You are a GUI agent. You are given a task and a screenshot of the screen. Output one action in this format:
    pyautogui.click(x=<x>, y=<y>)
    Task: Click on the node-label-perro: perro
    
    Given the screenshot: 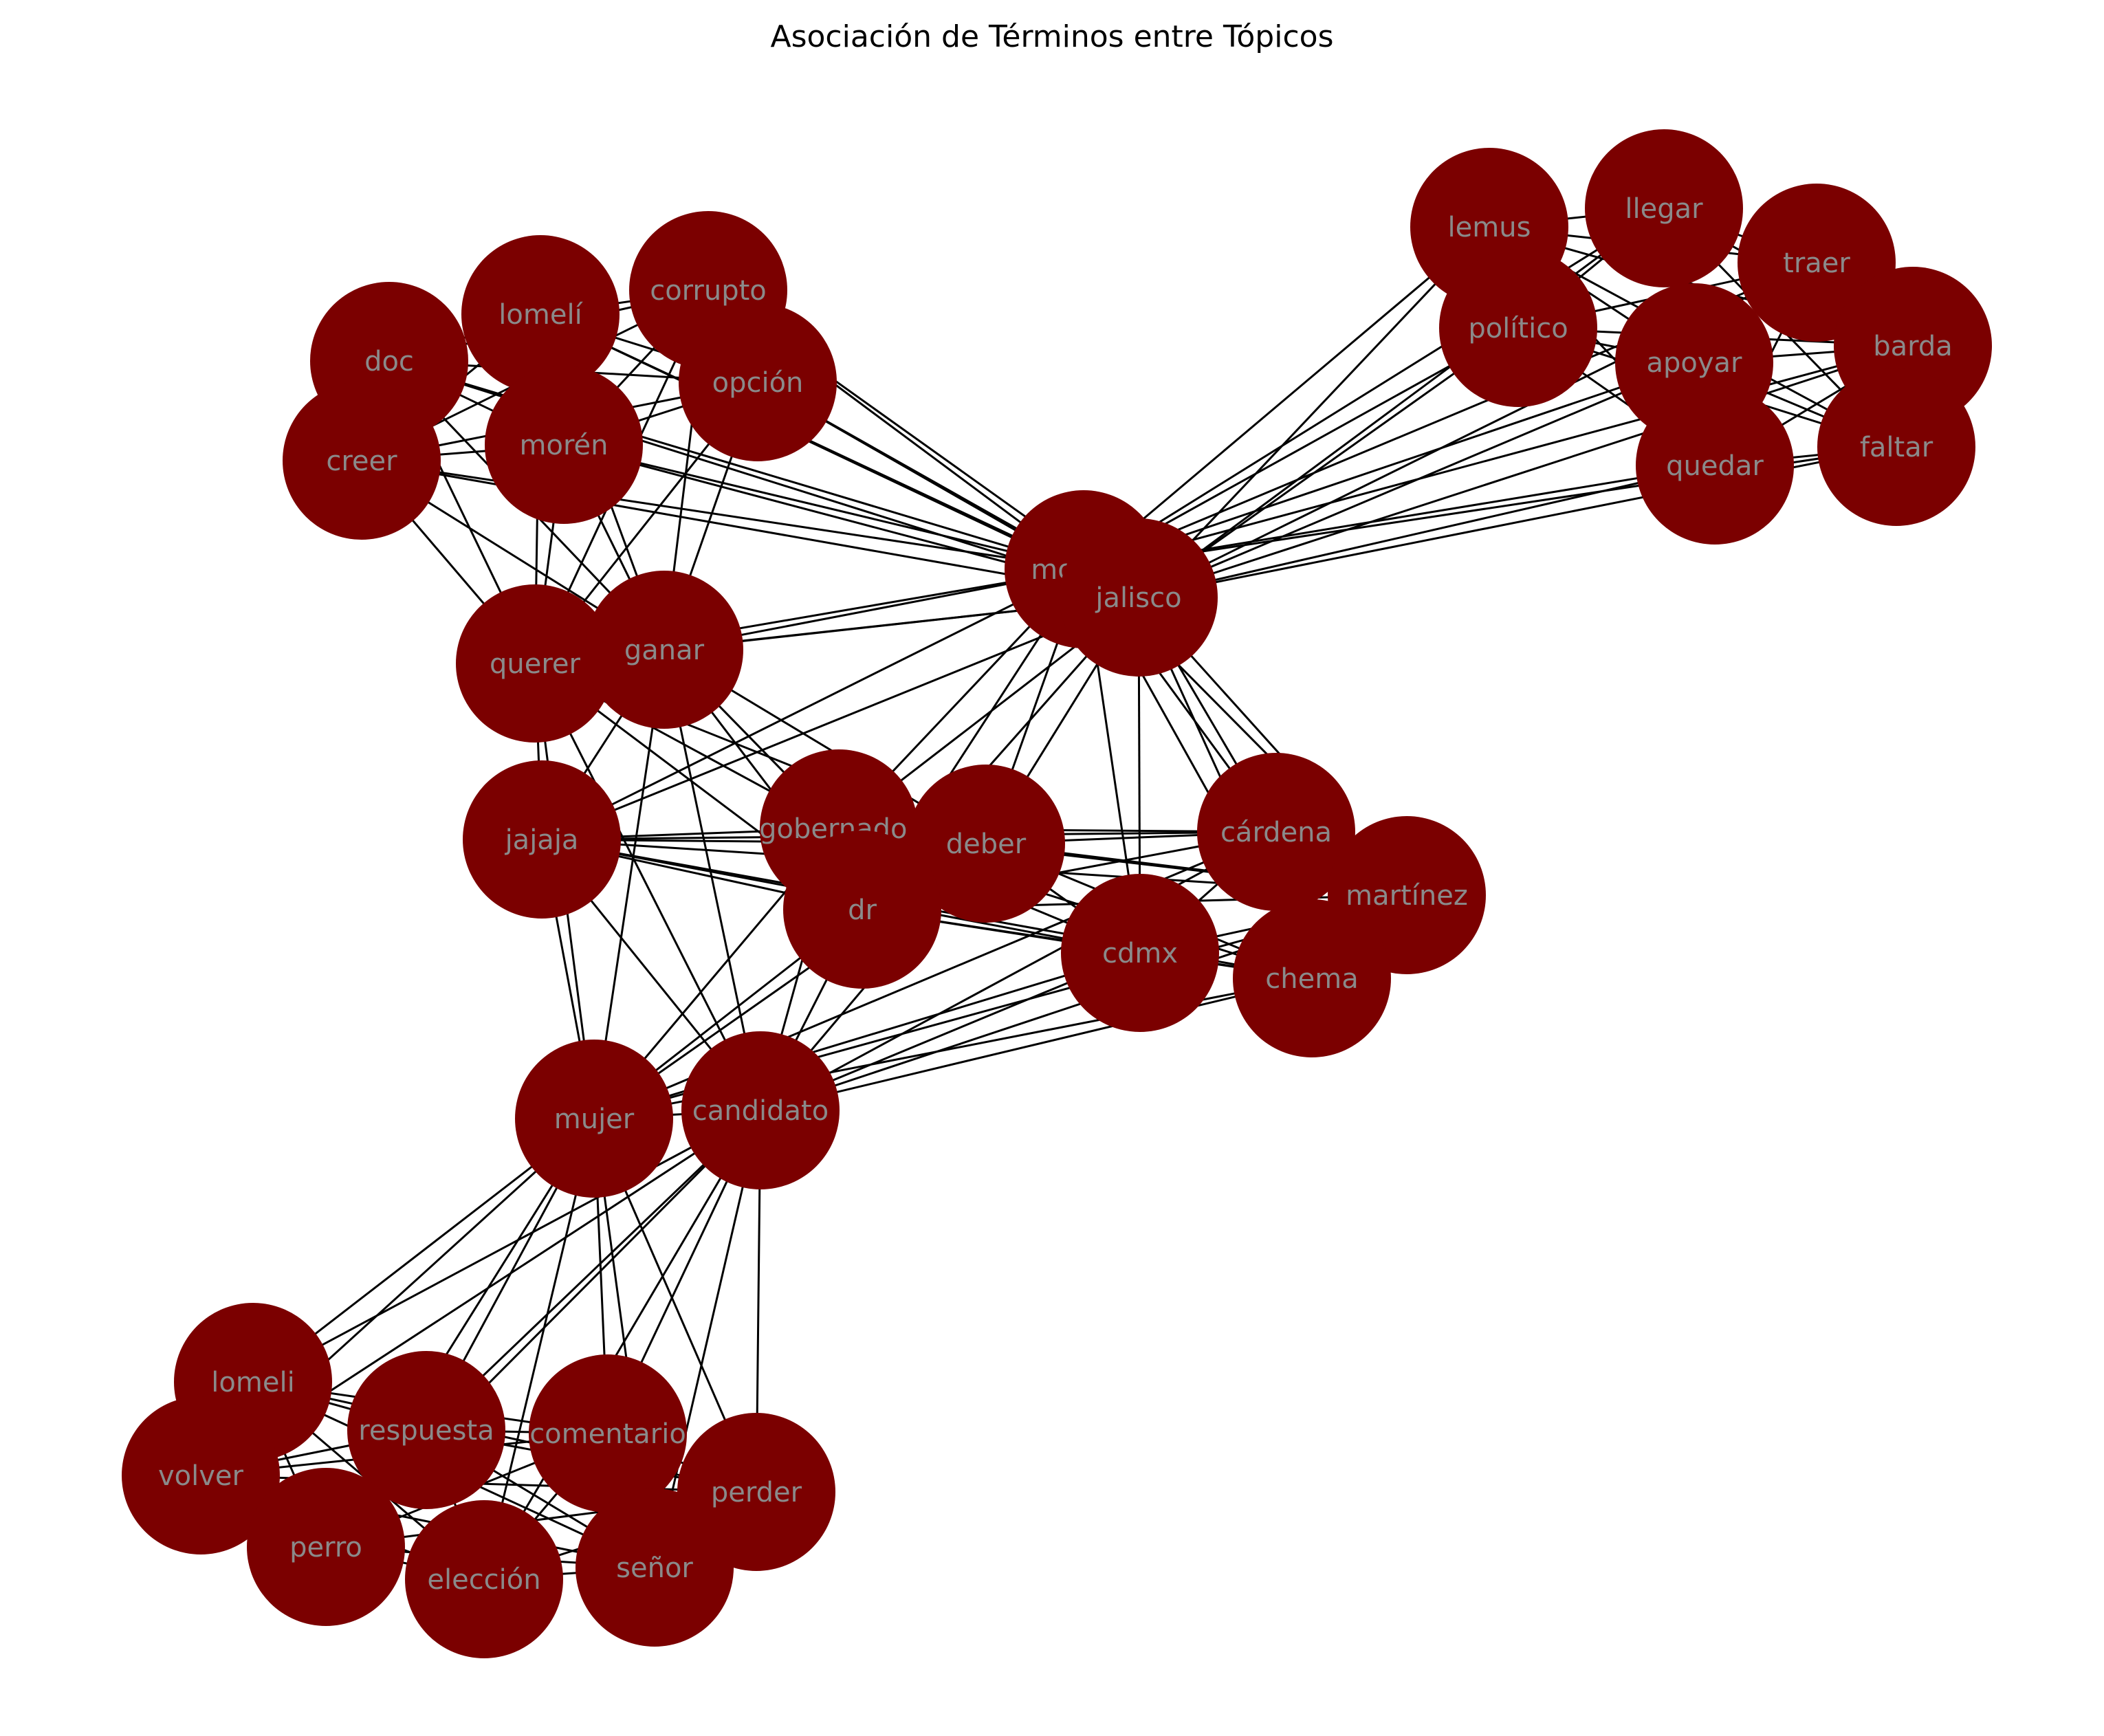 What is the action you would take?
    pyautogui.click(x=325, y=1547)
    